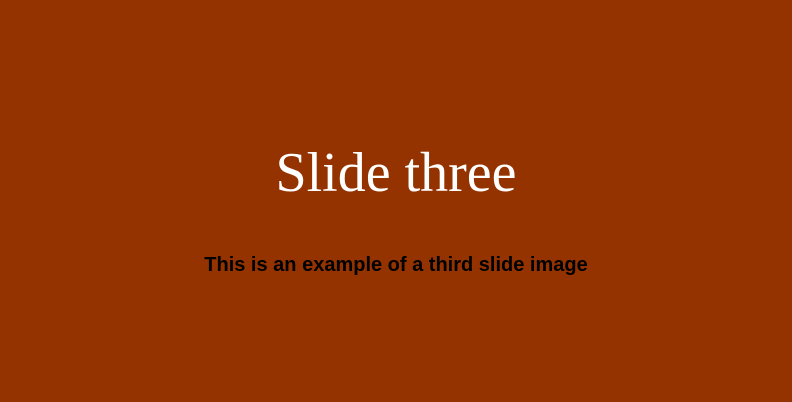  What do you see at coordinates (396, 173) in the screenshot?
I see `slide-title: Slide three` at bounding box center [396, 173].